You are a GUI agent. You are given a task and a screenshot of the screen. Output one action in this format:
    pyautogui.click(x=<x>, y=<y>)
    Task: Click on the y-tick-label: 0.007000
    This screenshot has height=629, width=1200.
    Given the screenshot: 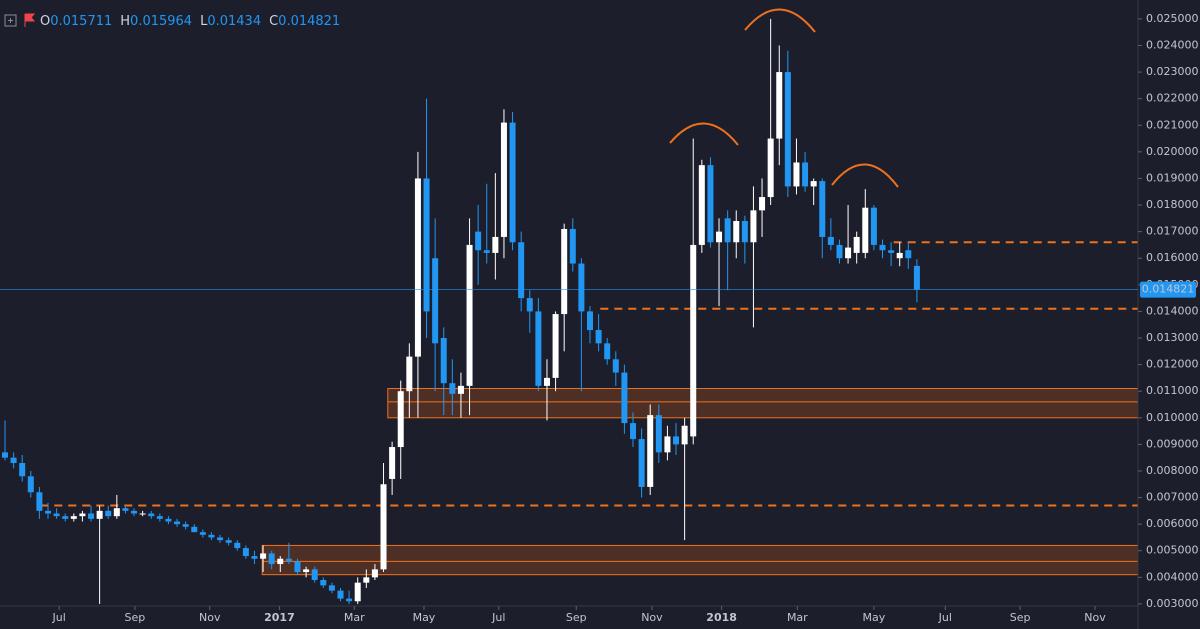 What is the action you would take?
    pyautogui.click(x=1172, y=497)
    